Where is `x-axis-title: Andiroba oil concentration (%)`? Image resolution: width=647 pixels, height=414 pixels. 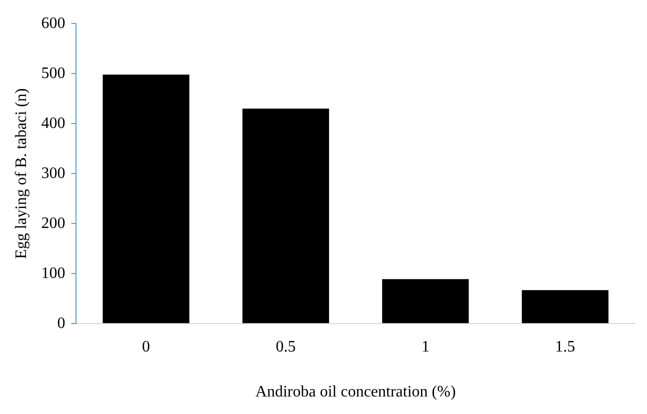
x-axis-title: Andiroba oil concentration (%) is located at coordinates (355, 392).